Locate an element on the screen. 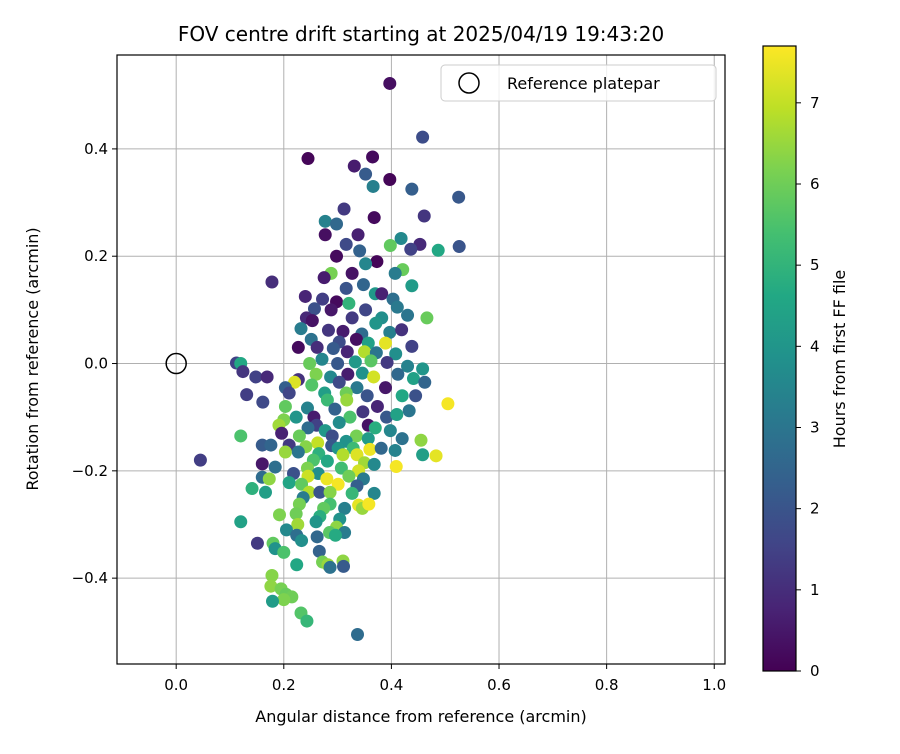  colorbar-tick-label: 5 is located at coordinates (815, 265).